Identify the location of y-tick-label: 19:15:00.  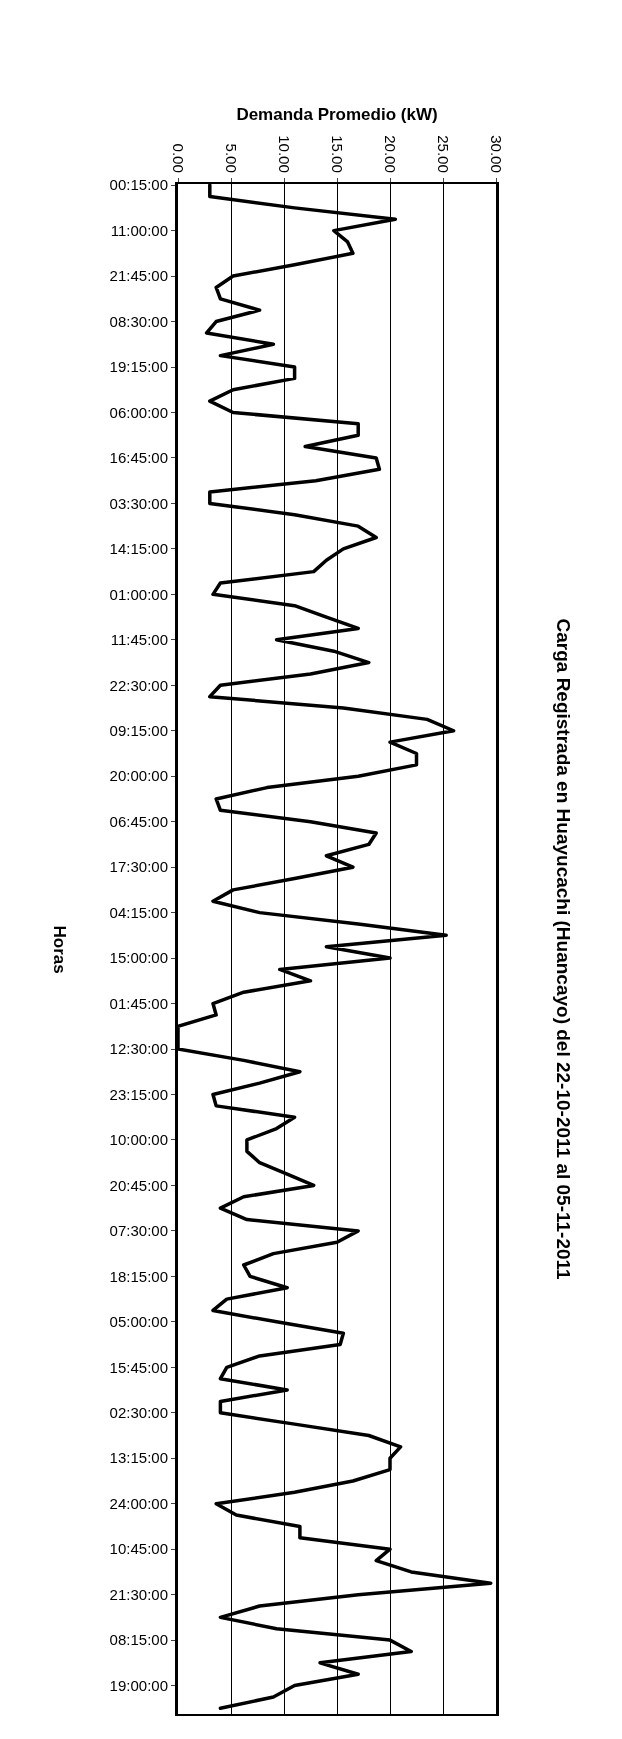
(138, 367).